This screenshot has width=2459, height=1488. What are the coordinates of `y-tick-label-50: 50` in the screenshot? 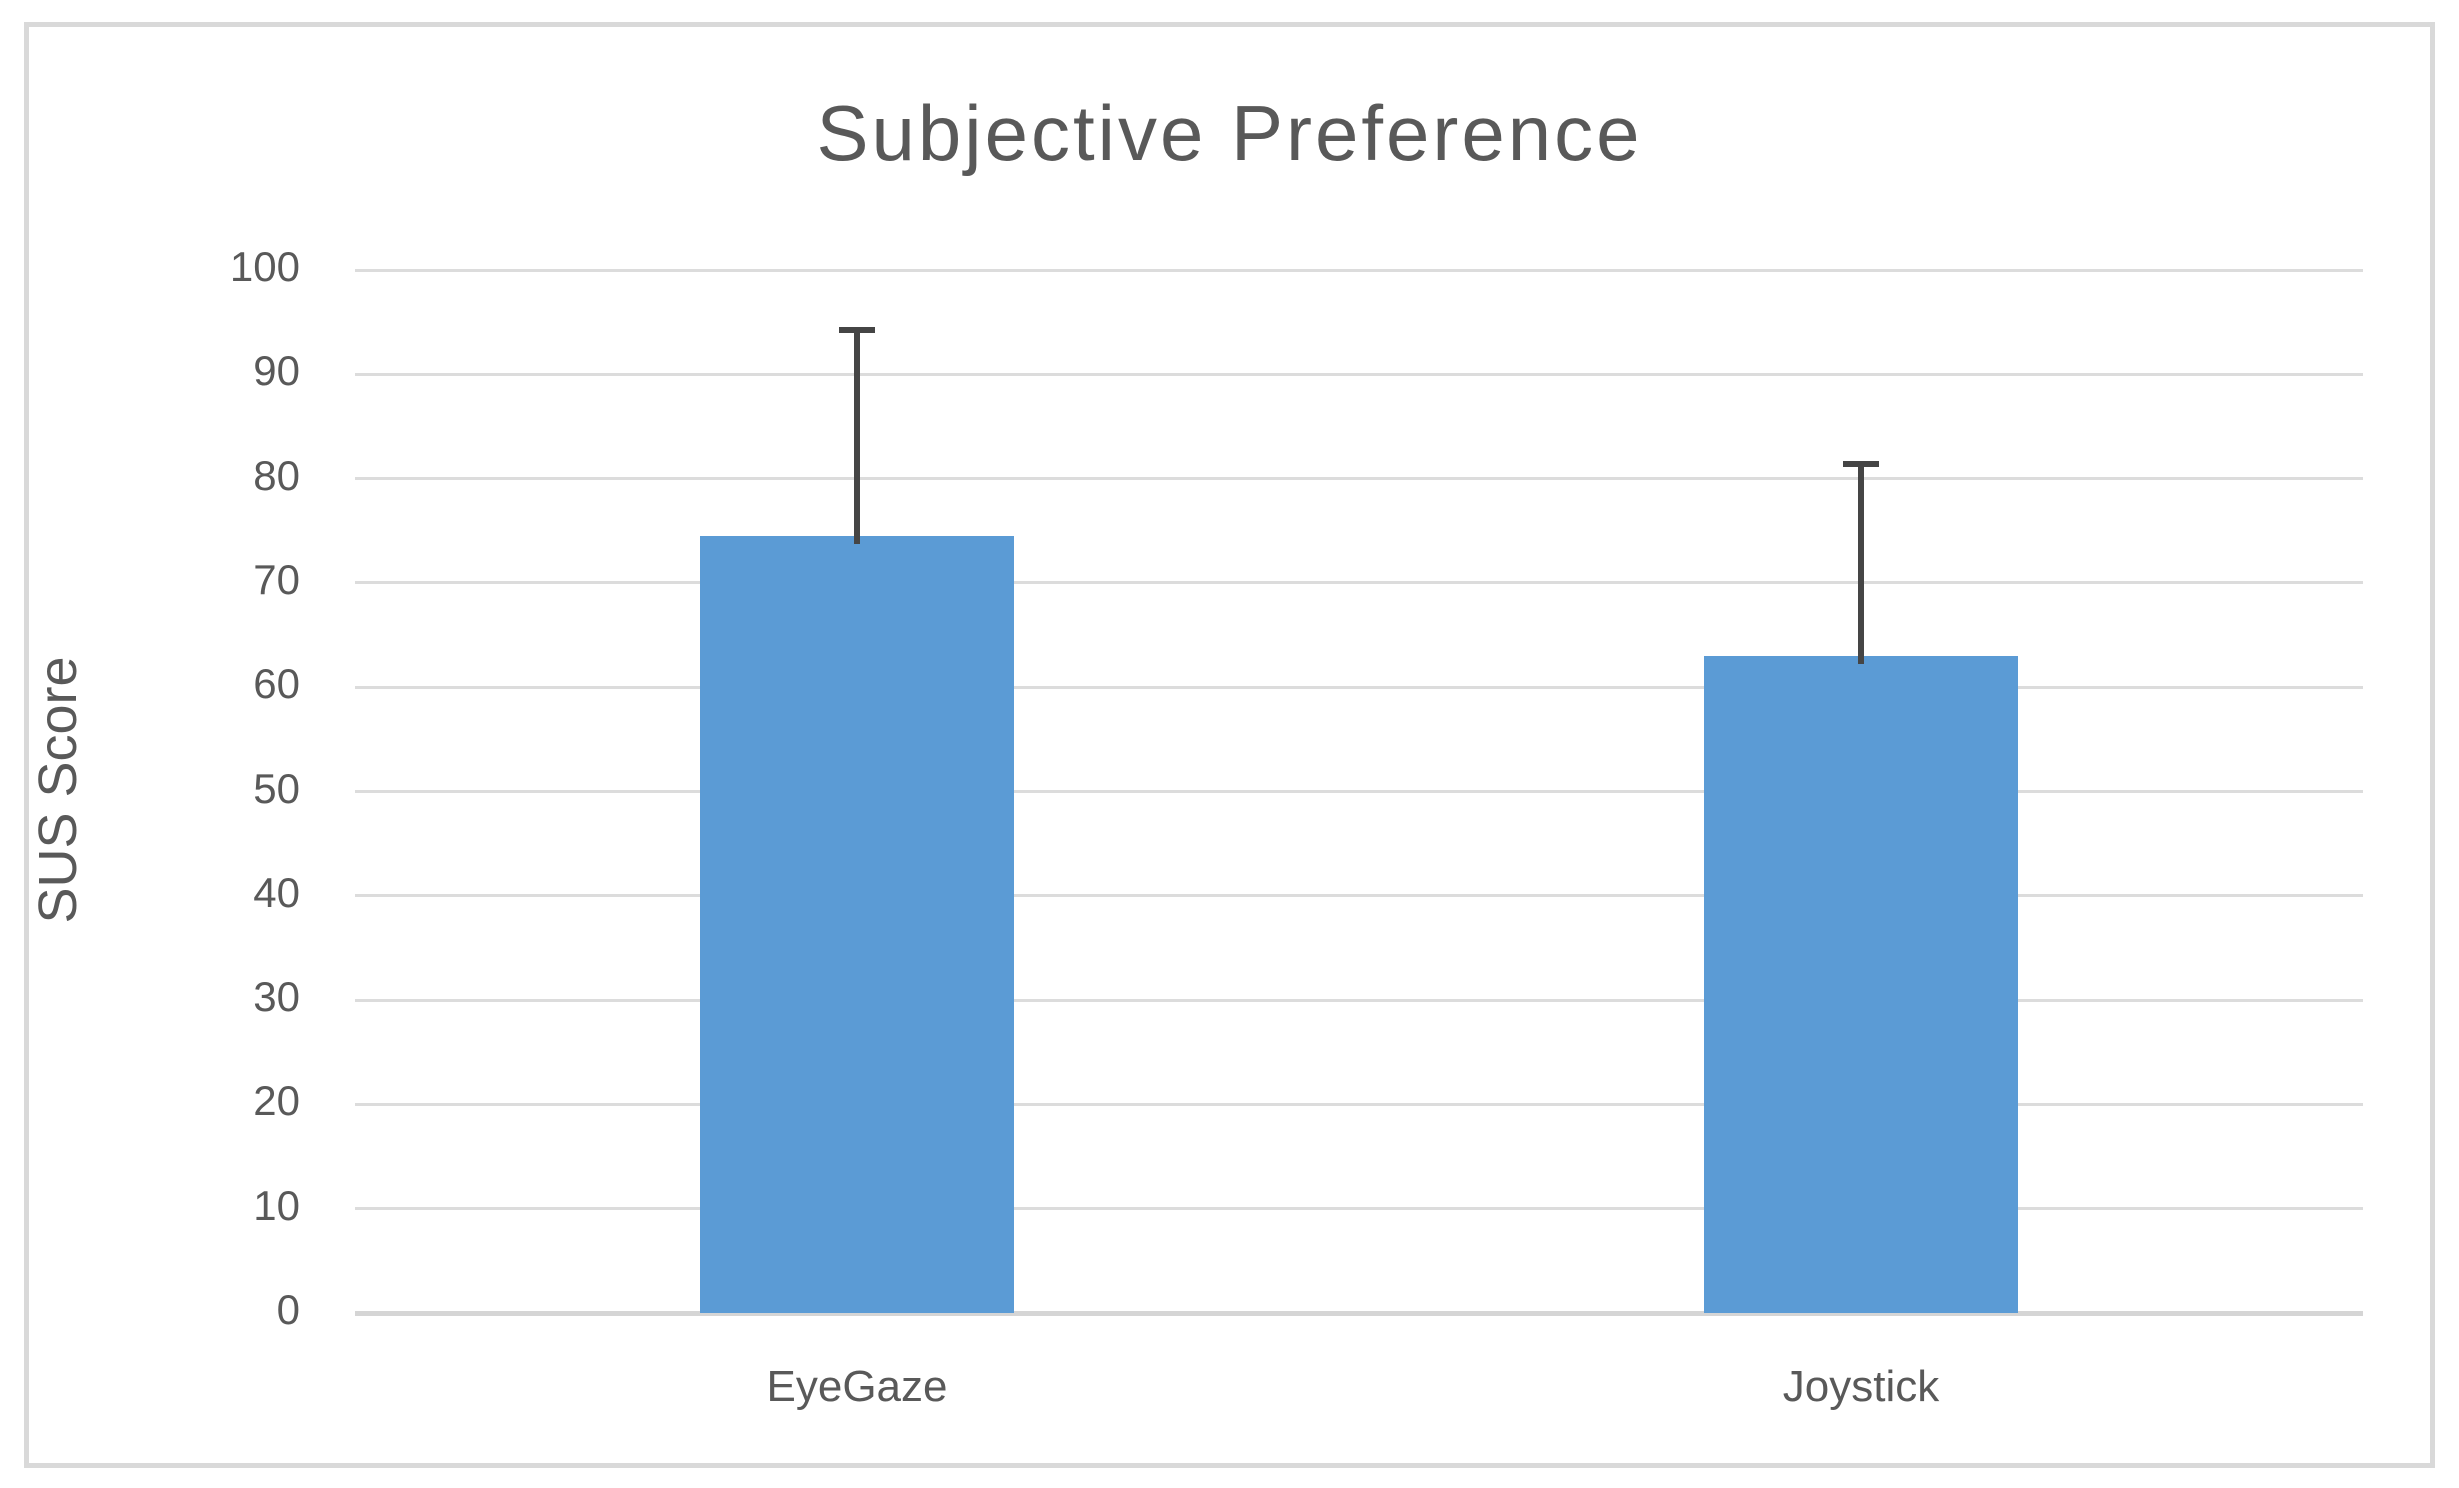 It's located at (276, 788).